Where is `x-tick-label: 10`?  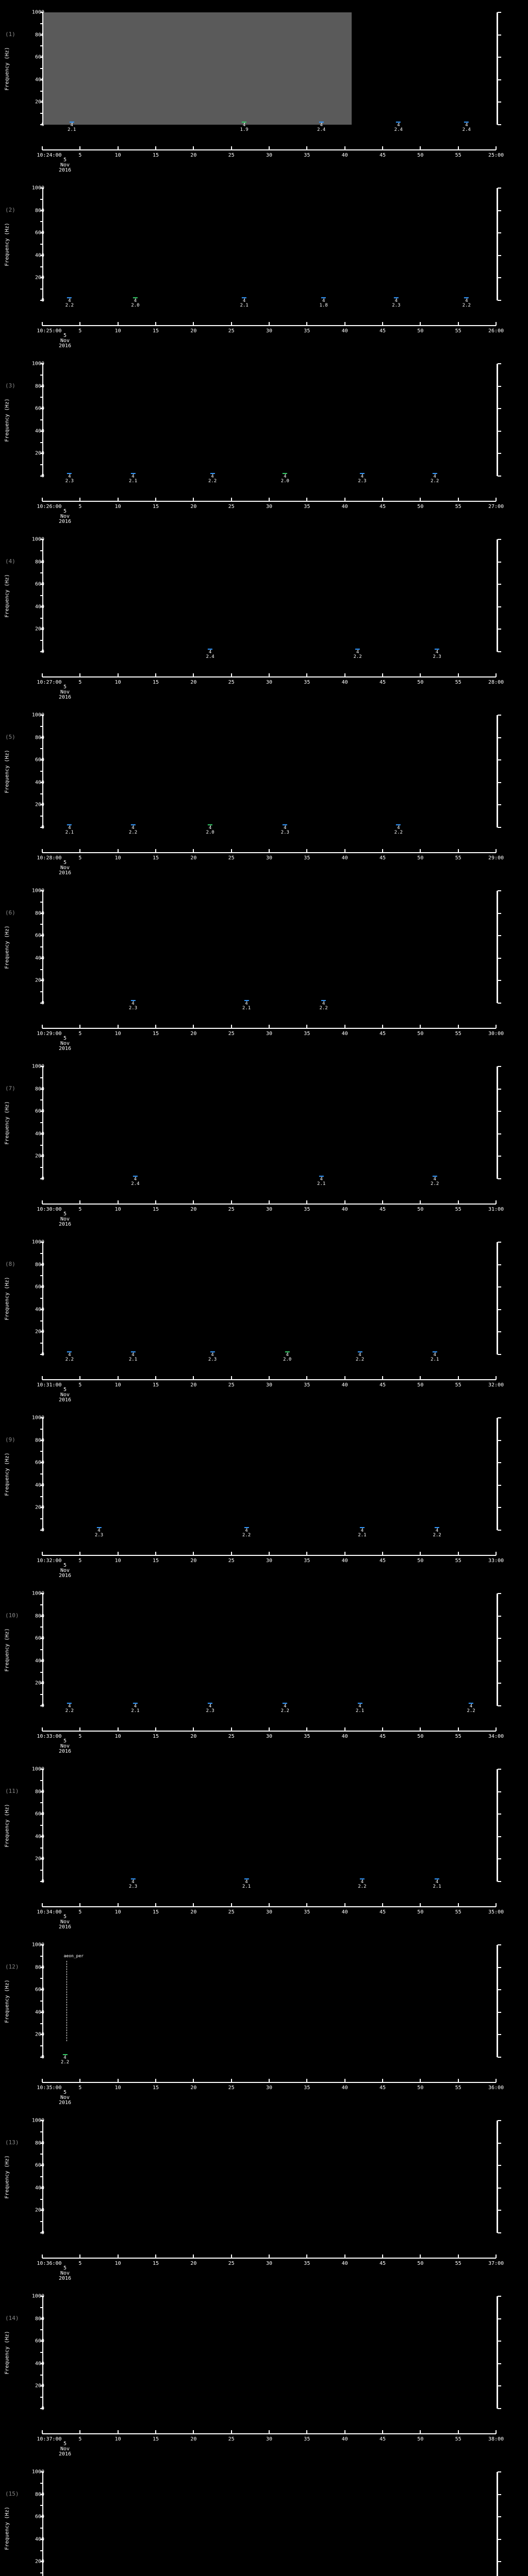 x-tick-label: 10 is located at coordinates (117, 1912).